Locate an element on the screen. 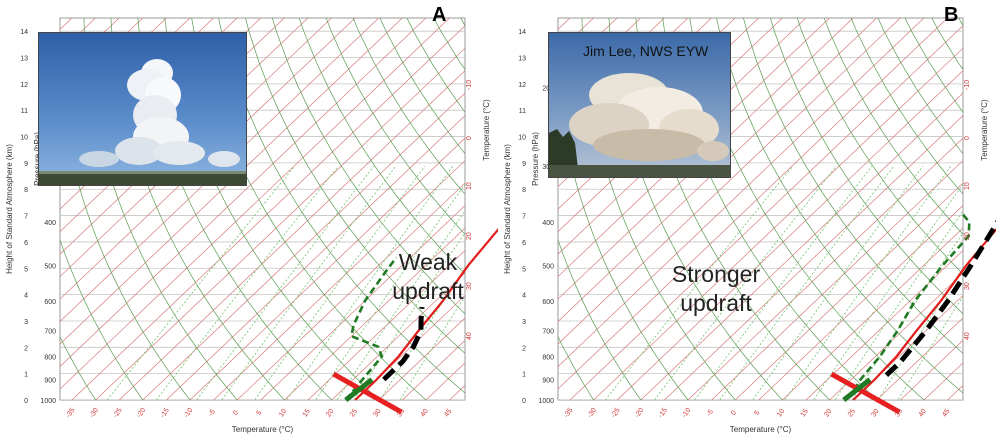 Image resolution: width=996 pixels, height=445 pixels. updraft-annotation: Weak updraft is located at coordinates (428, 277).